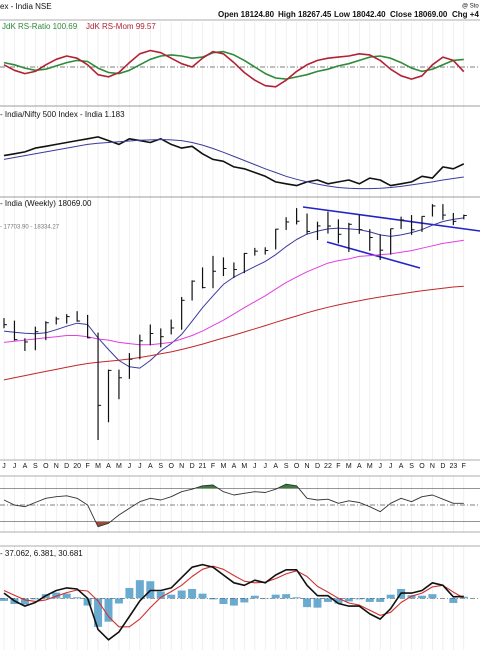 The height and width of the screenshot is (650, 480). What do you see at coordinates (246, 14) in the screenshot?
I see `open: Open 18124.80` at bounding box center [246, 14].